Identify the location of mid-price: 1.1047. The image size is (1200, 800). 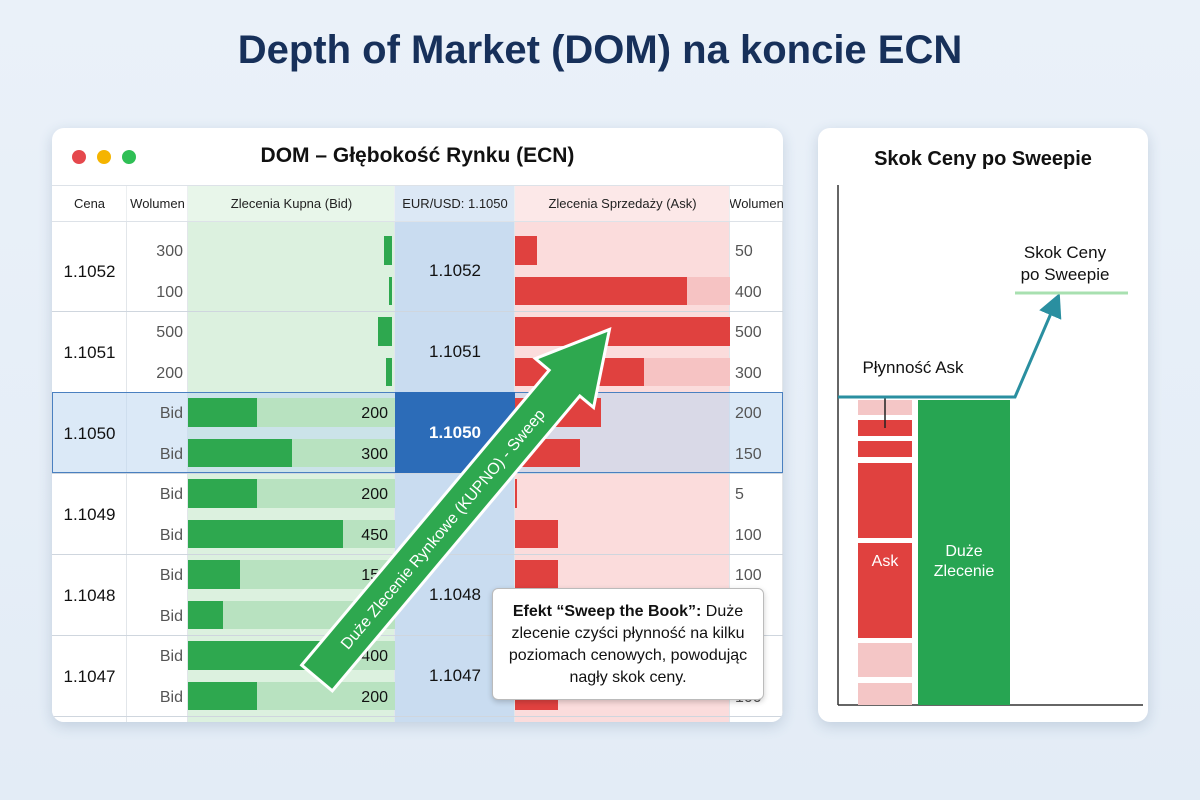
(455, 675).